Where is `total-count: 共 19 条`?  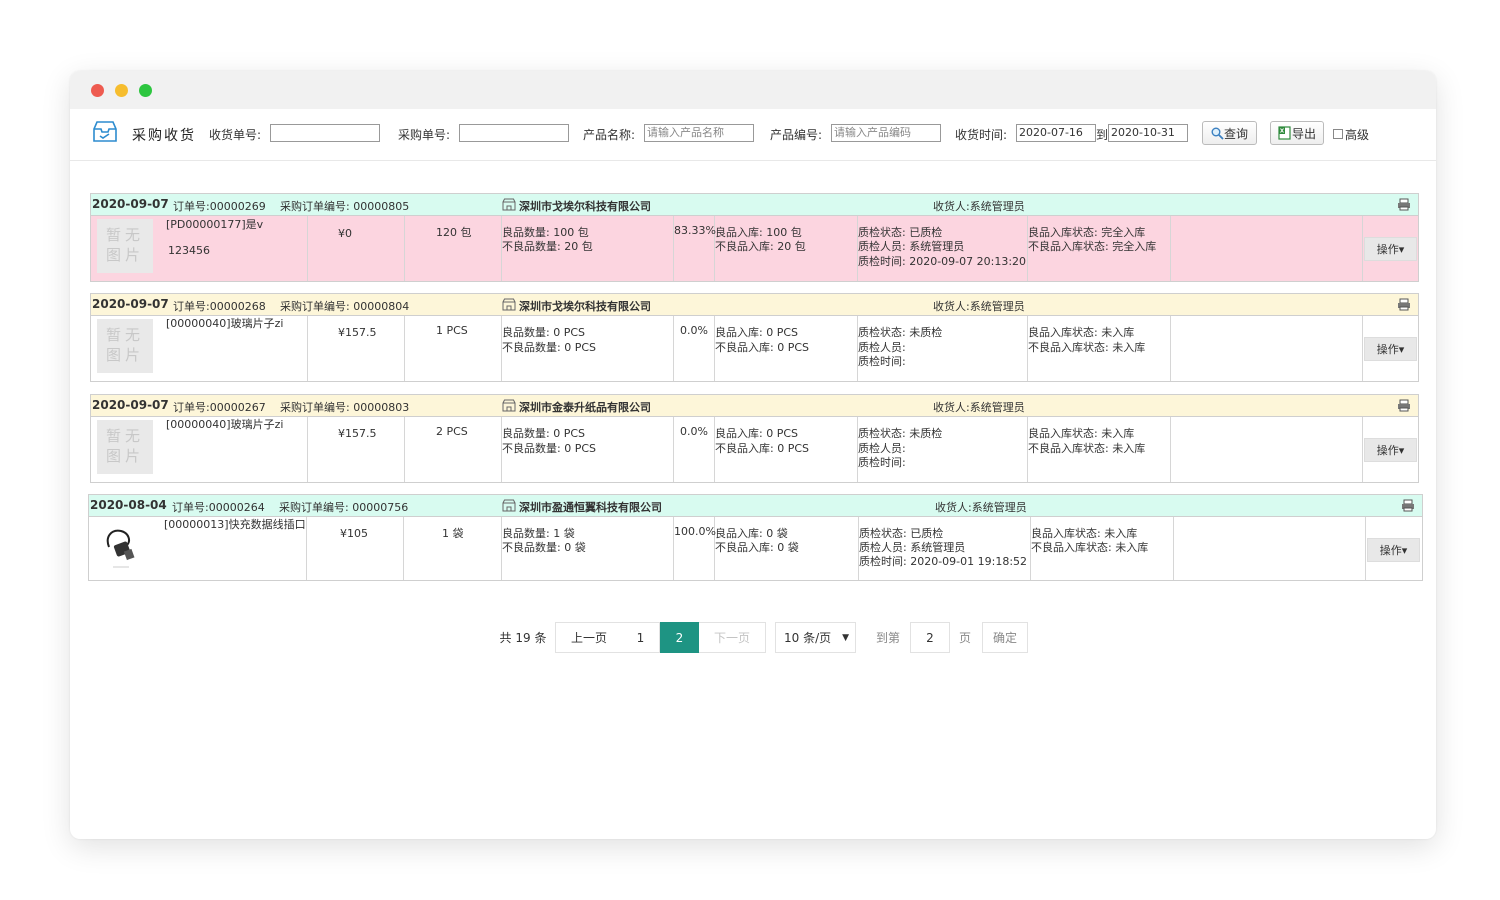
total-count: 共 19 条 is located at coordinates (523, 638).